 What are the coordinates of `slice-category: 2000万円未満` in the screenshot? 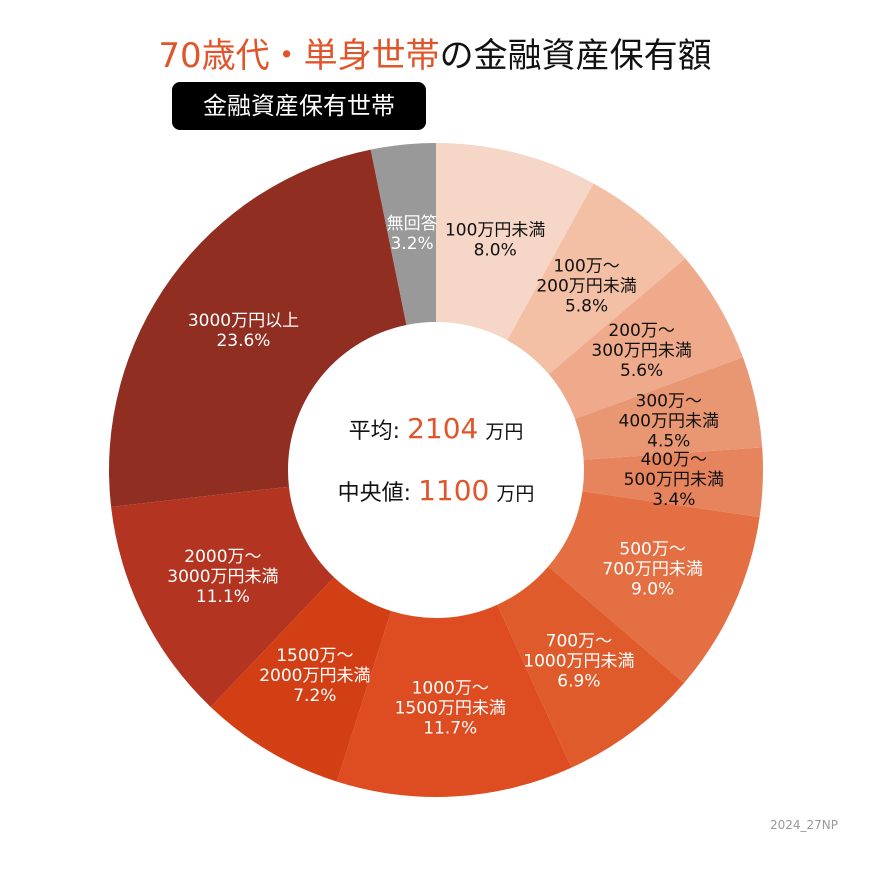 It's located at (314, 676).